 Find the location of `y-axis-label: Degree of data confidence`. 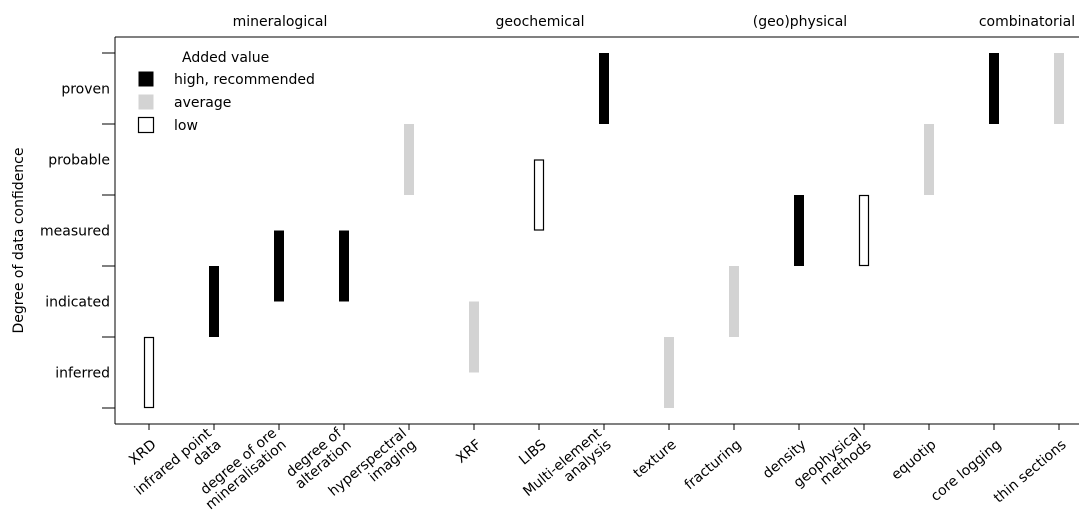

y-axis-label: Degree of data confidence is located at coordinates (19, 241).